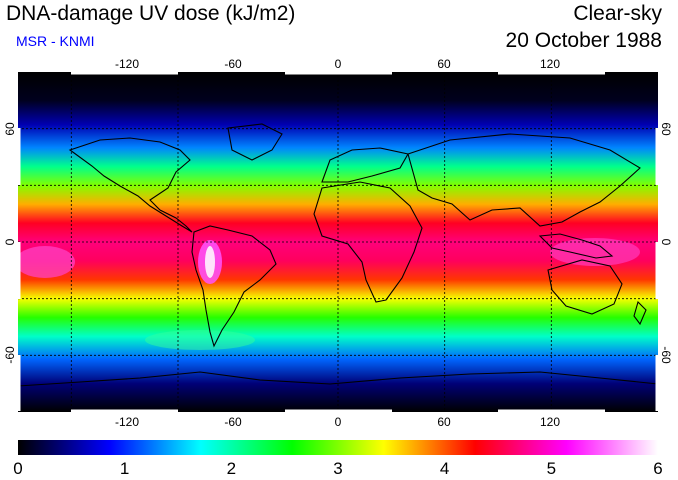 This screenshot has height=480, width=678. What do you see at coordinates (151, 13) in the screenshot?
I see `page-title: DNA-damage UV dose (kJ/m2)` at bounding box center [151, 13].